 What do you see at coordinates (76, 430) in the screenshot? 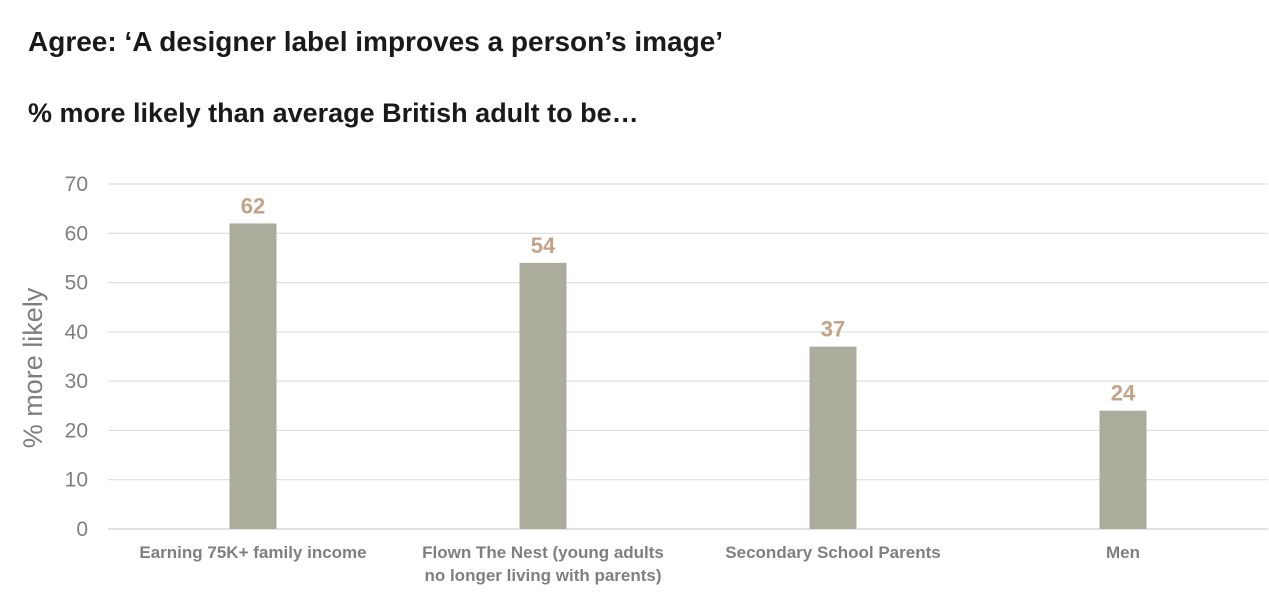
I see `y-tick-label: 20` at bounding box center [76, 430].